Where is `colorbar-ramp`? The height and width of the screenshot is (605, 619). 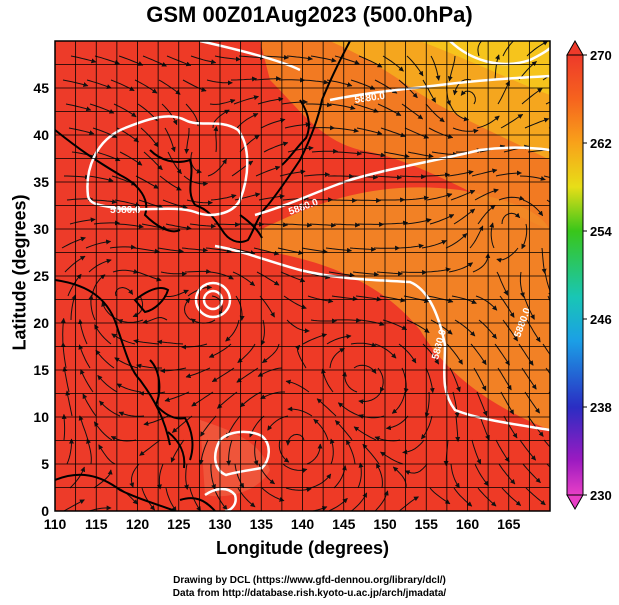
colorbar-ramp is located at coordinates (575, 275).